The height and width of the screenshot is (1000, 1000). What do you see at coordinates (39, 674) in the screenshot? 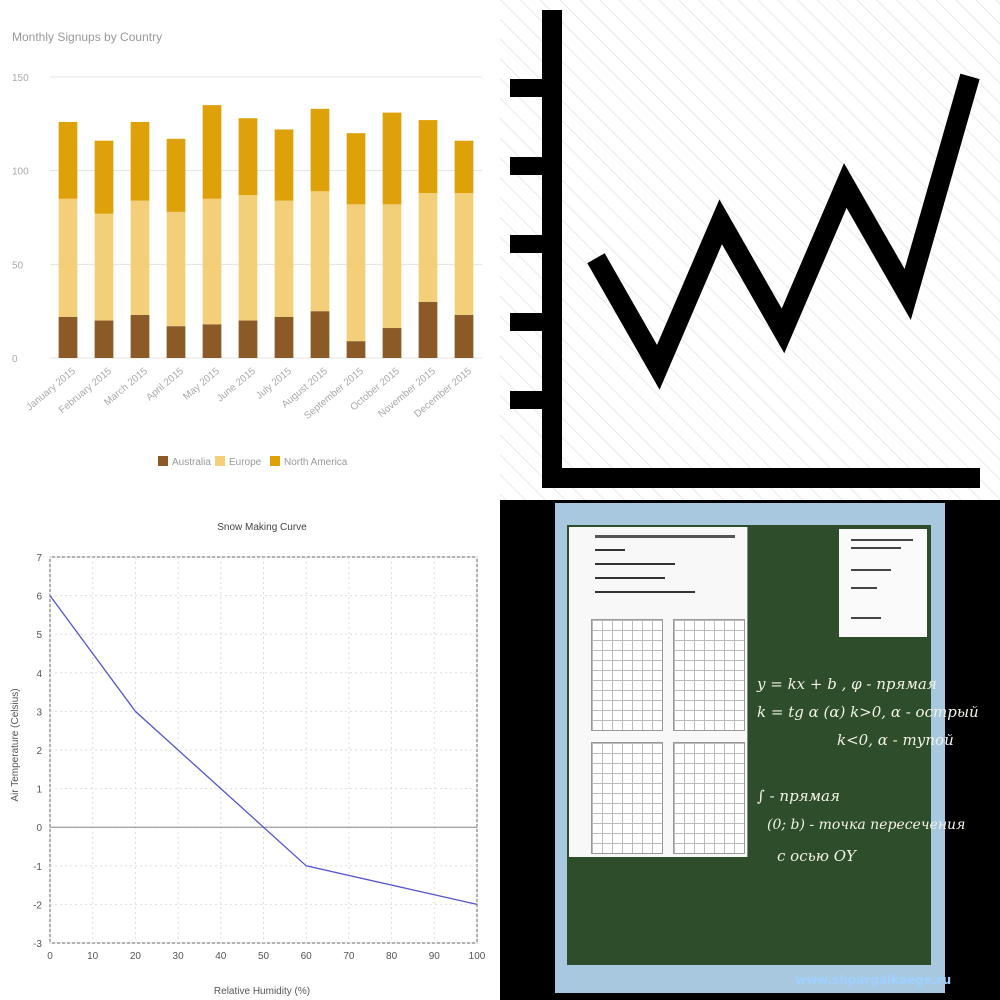
I see `y-tick-label: 4` at bounding box center [39, 674].